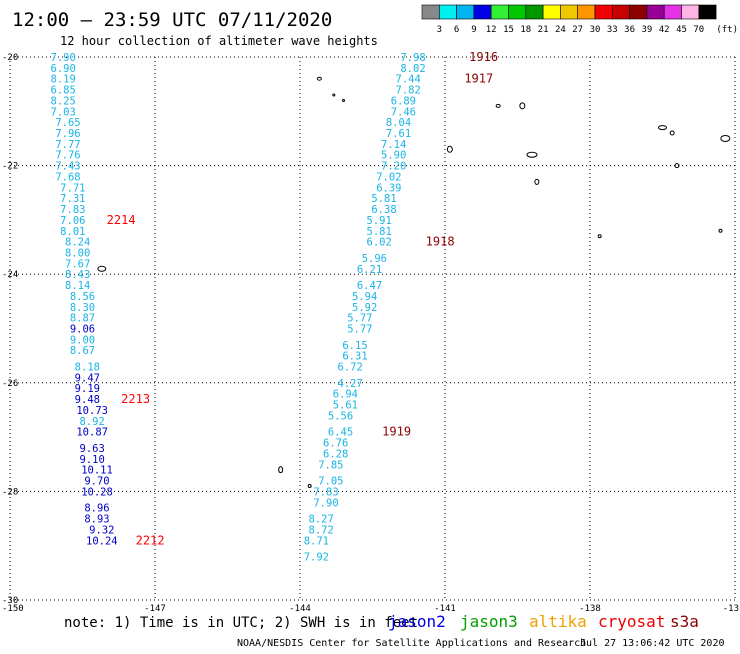 The width and height of the screenshot is (740, 654). I want to click on lon-tick-label: -150, so click(13, 609).